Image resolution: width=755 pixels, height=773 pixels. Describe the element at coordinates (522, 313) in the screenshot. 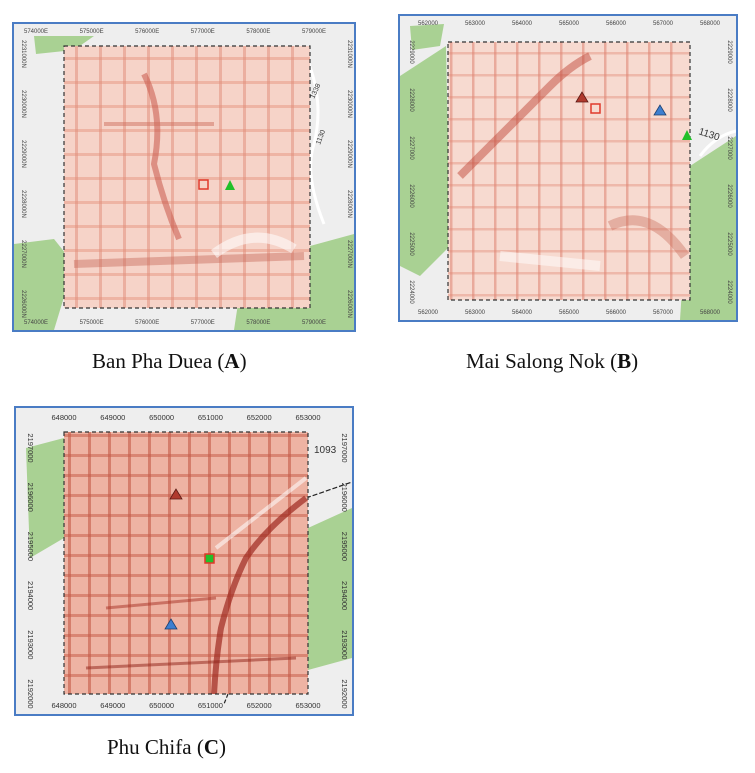

I see `x-tick-label: 564000` at that location.